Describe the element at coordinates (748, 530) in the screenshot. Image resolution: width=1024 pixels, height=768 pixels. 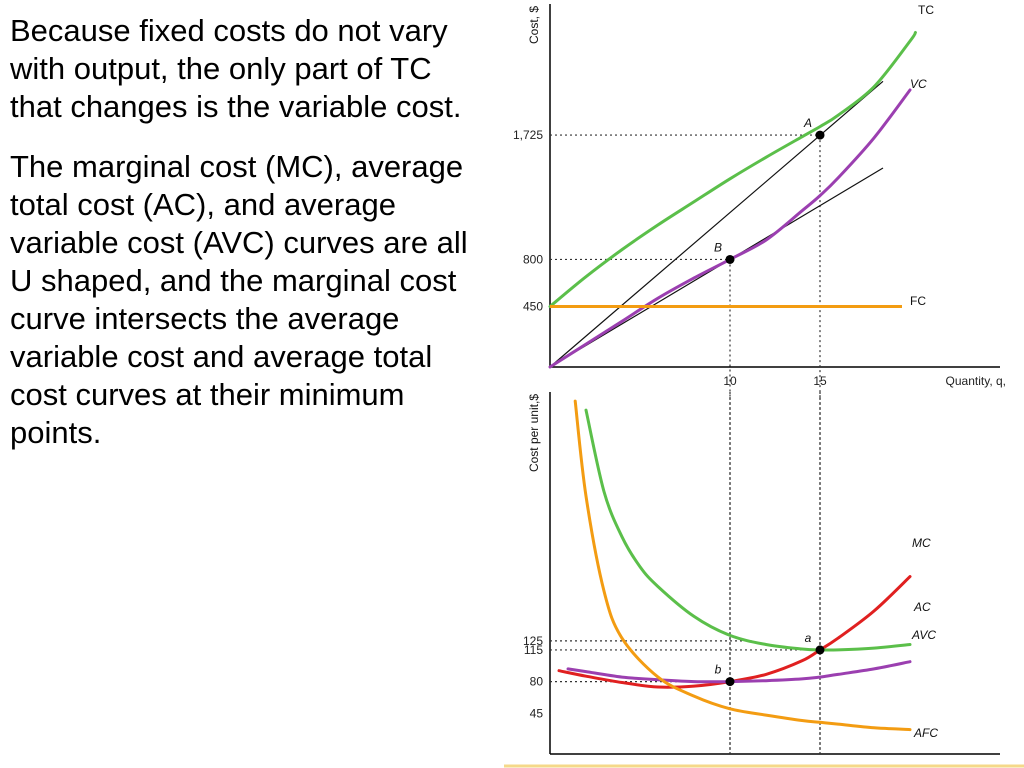
I see `series-ac-curve` at that location.